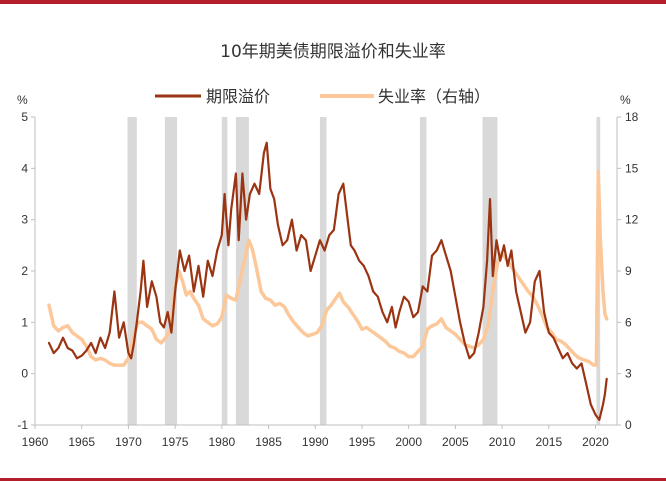  Describe the element at coordinates (628, 322) in the screenshot. I see `right-tick-label-2: 6` at that location.